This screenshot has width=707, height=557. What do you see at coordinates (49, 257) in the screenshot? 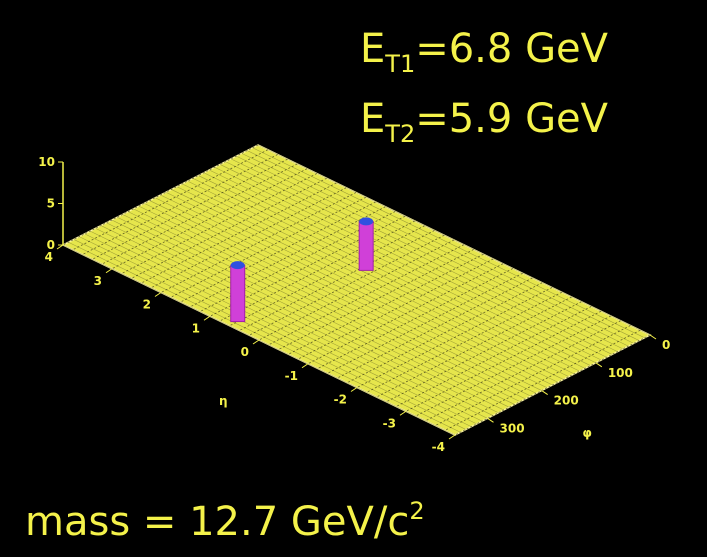
I see `eta-tick-label: 4` at bounding box center [49, 257].